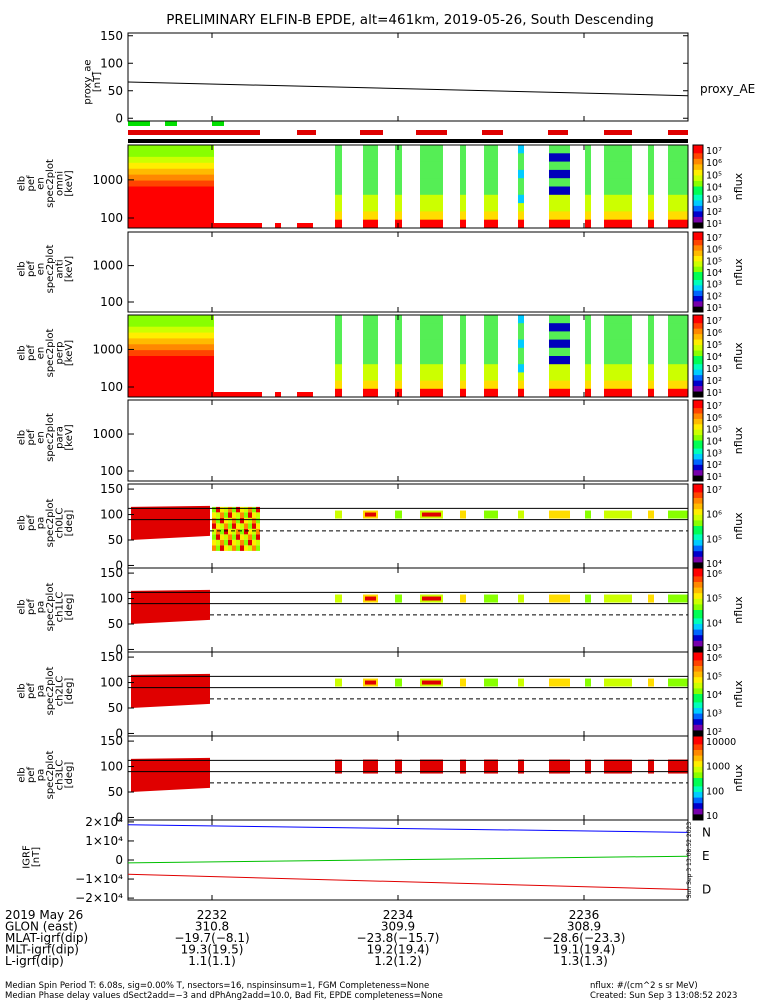 This screenshot has width=775, height=1000. What do you see at coordinates (31, 437) in the screenshot?
I see `ylabel-en_para-line: pef` at bounding box center [31, 437].